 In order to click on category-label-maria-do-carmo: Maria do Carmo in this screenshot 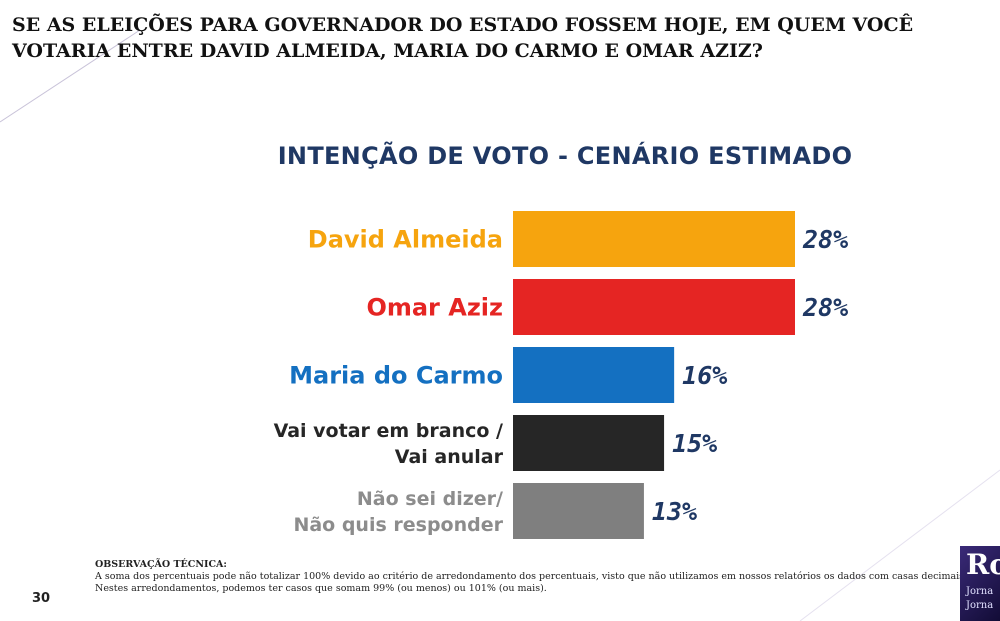, I will do `click(396, 376)`.